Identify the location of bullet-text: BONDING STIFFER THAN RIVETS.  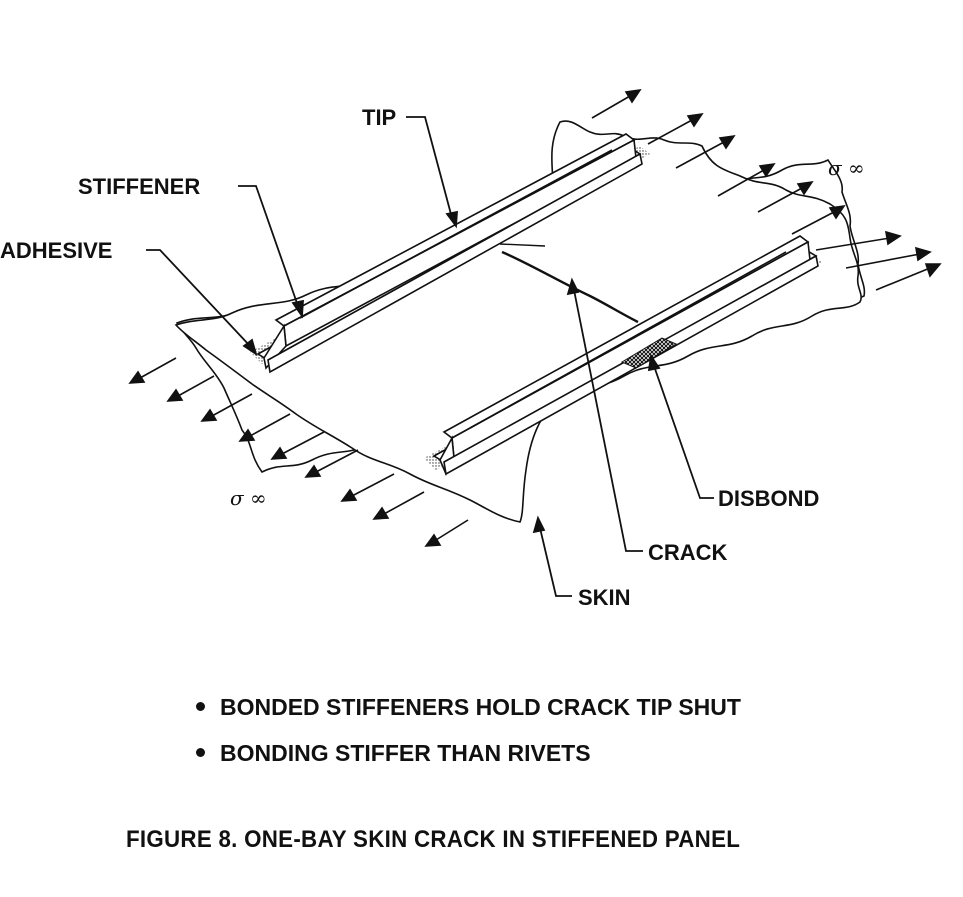
(405, 753).